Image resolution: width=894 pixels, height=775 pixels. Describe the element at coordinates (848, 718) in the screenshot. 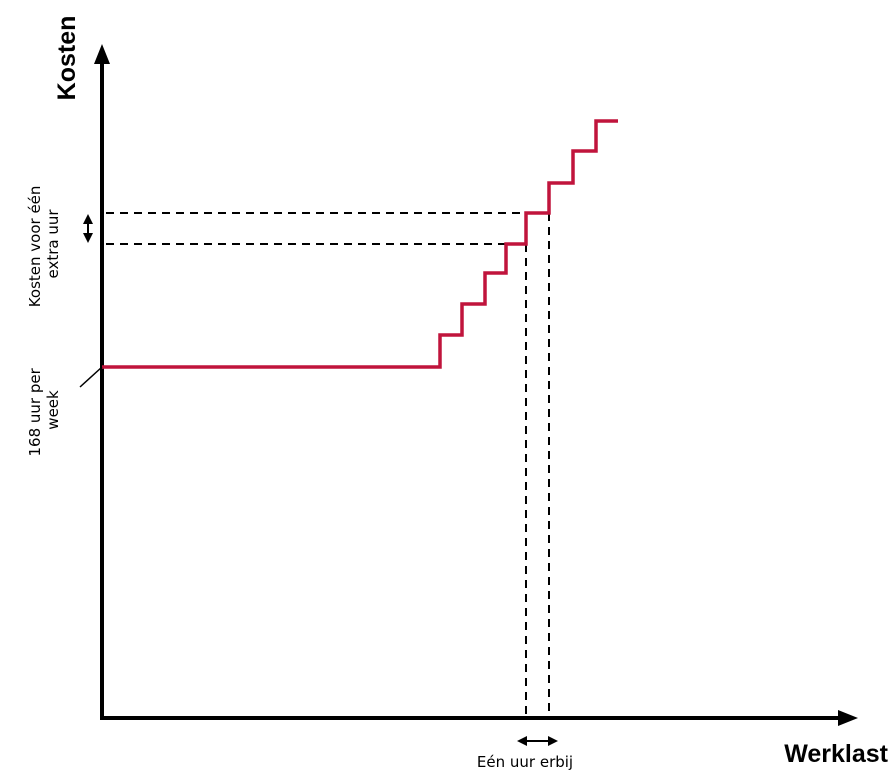

I see `x-axis-arrowhead` at that location.